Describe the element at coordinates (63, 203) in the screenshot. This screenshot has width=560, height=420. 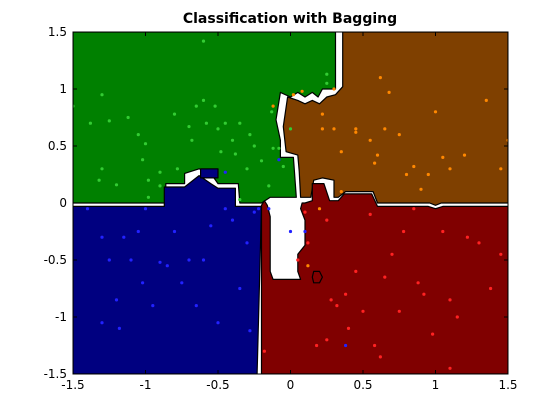
I see `y-tick-label: 0` at that location.